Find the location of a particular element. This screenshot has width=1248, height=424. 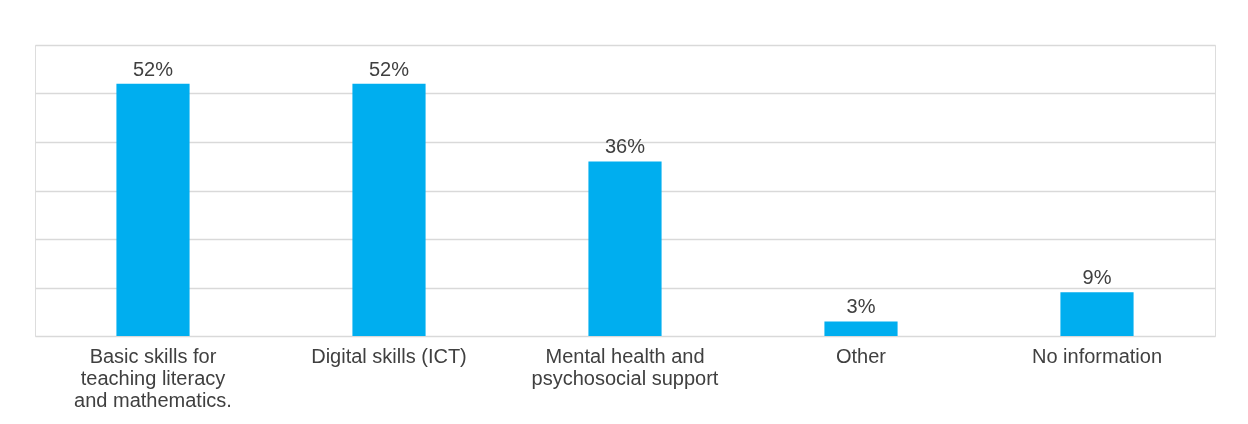

x-tick-label: Basic skills for teaching literacy and mathematics. is located at coordinates (153, 377).